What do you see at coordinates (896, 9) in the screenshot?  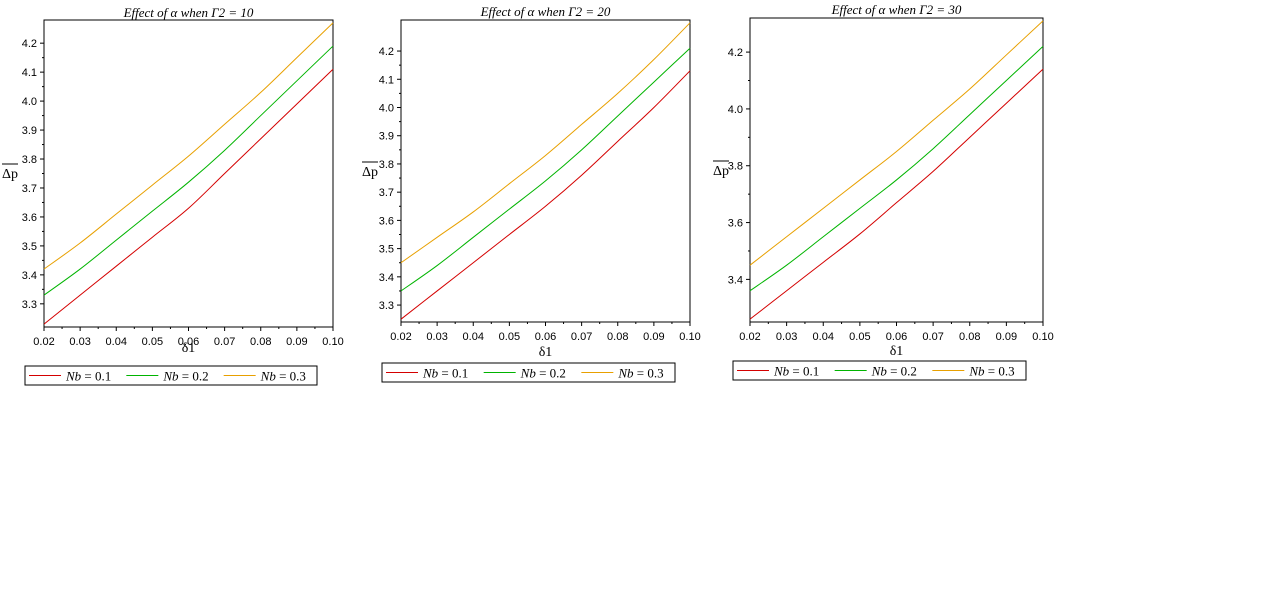 I see `chart-title: Effect of α when Γ2 = 30` at bounding box center [896, 9].